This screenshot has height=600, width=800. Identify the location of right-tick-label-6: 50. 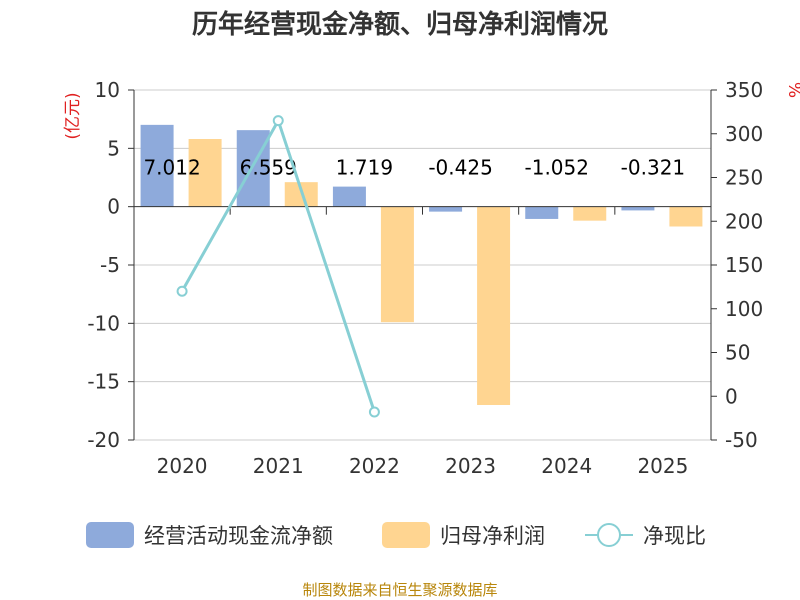
(737, 353).